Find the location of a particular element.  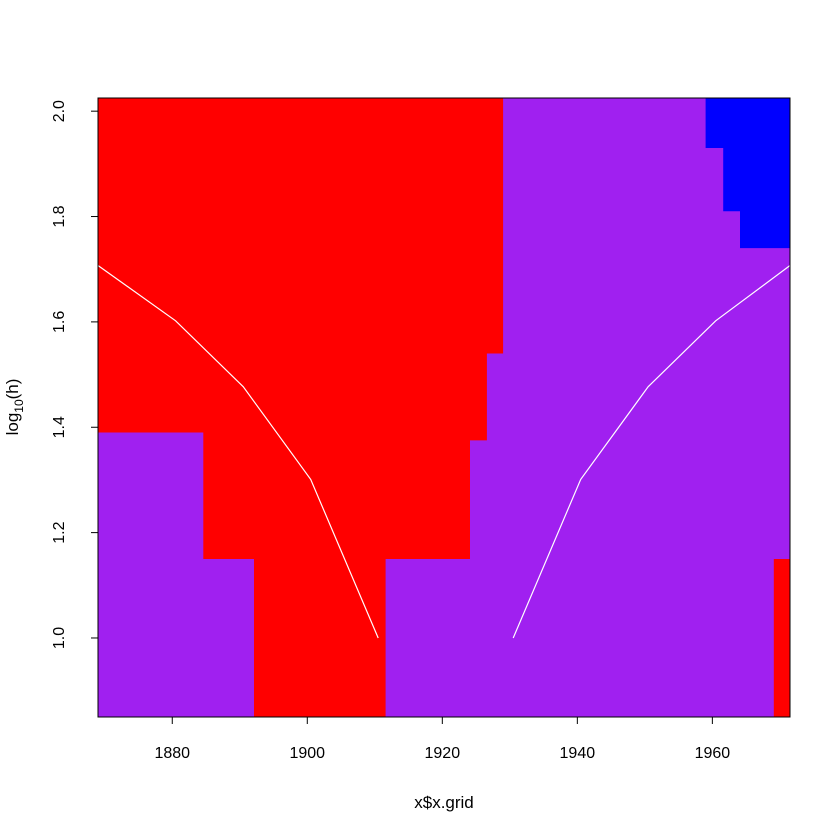

y-tick-label: 1.8 is located at coordinates (59, 216).